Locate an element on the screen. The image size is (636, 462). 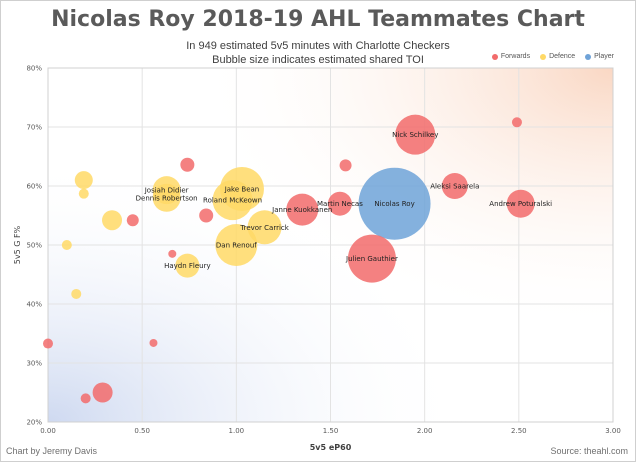
x-tick-label: 3.00 is located at coordinates (613, 431).